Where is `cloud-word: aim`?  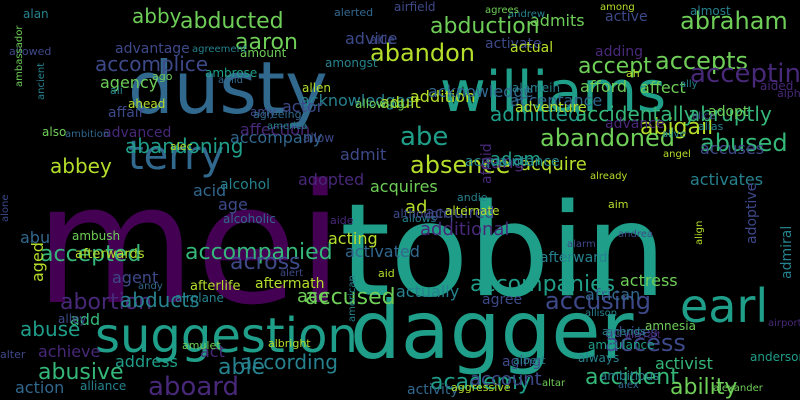
cloud-word: aim is located at coordinates (618, 205).